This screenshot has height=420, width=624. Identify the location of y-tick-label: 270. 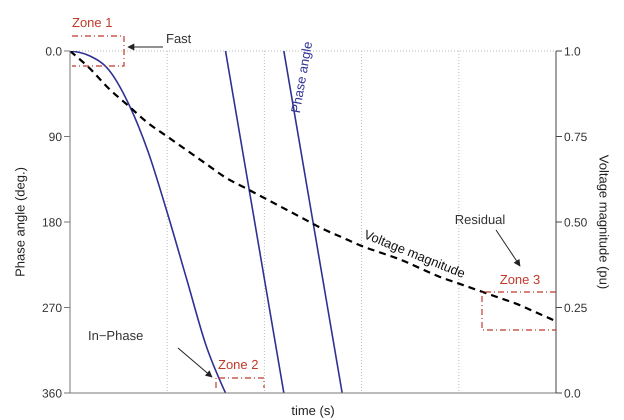
(52, 307).